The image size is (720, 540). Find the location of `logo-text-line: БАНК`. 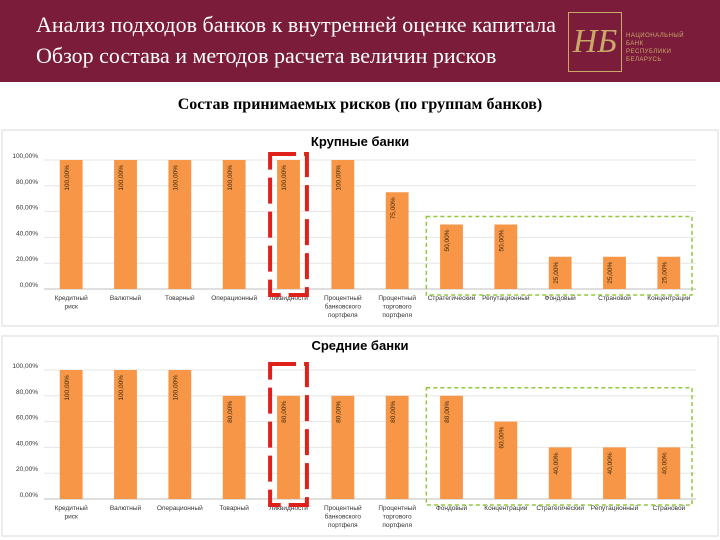

logo-text-line: БАНК is located at coordinates (635, 44).